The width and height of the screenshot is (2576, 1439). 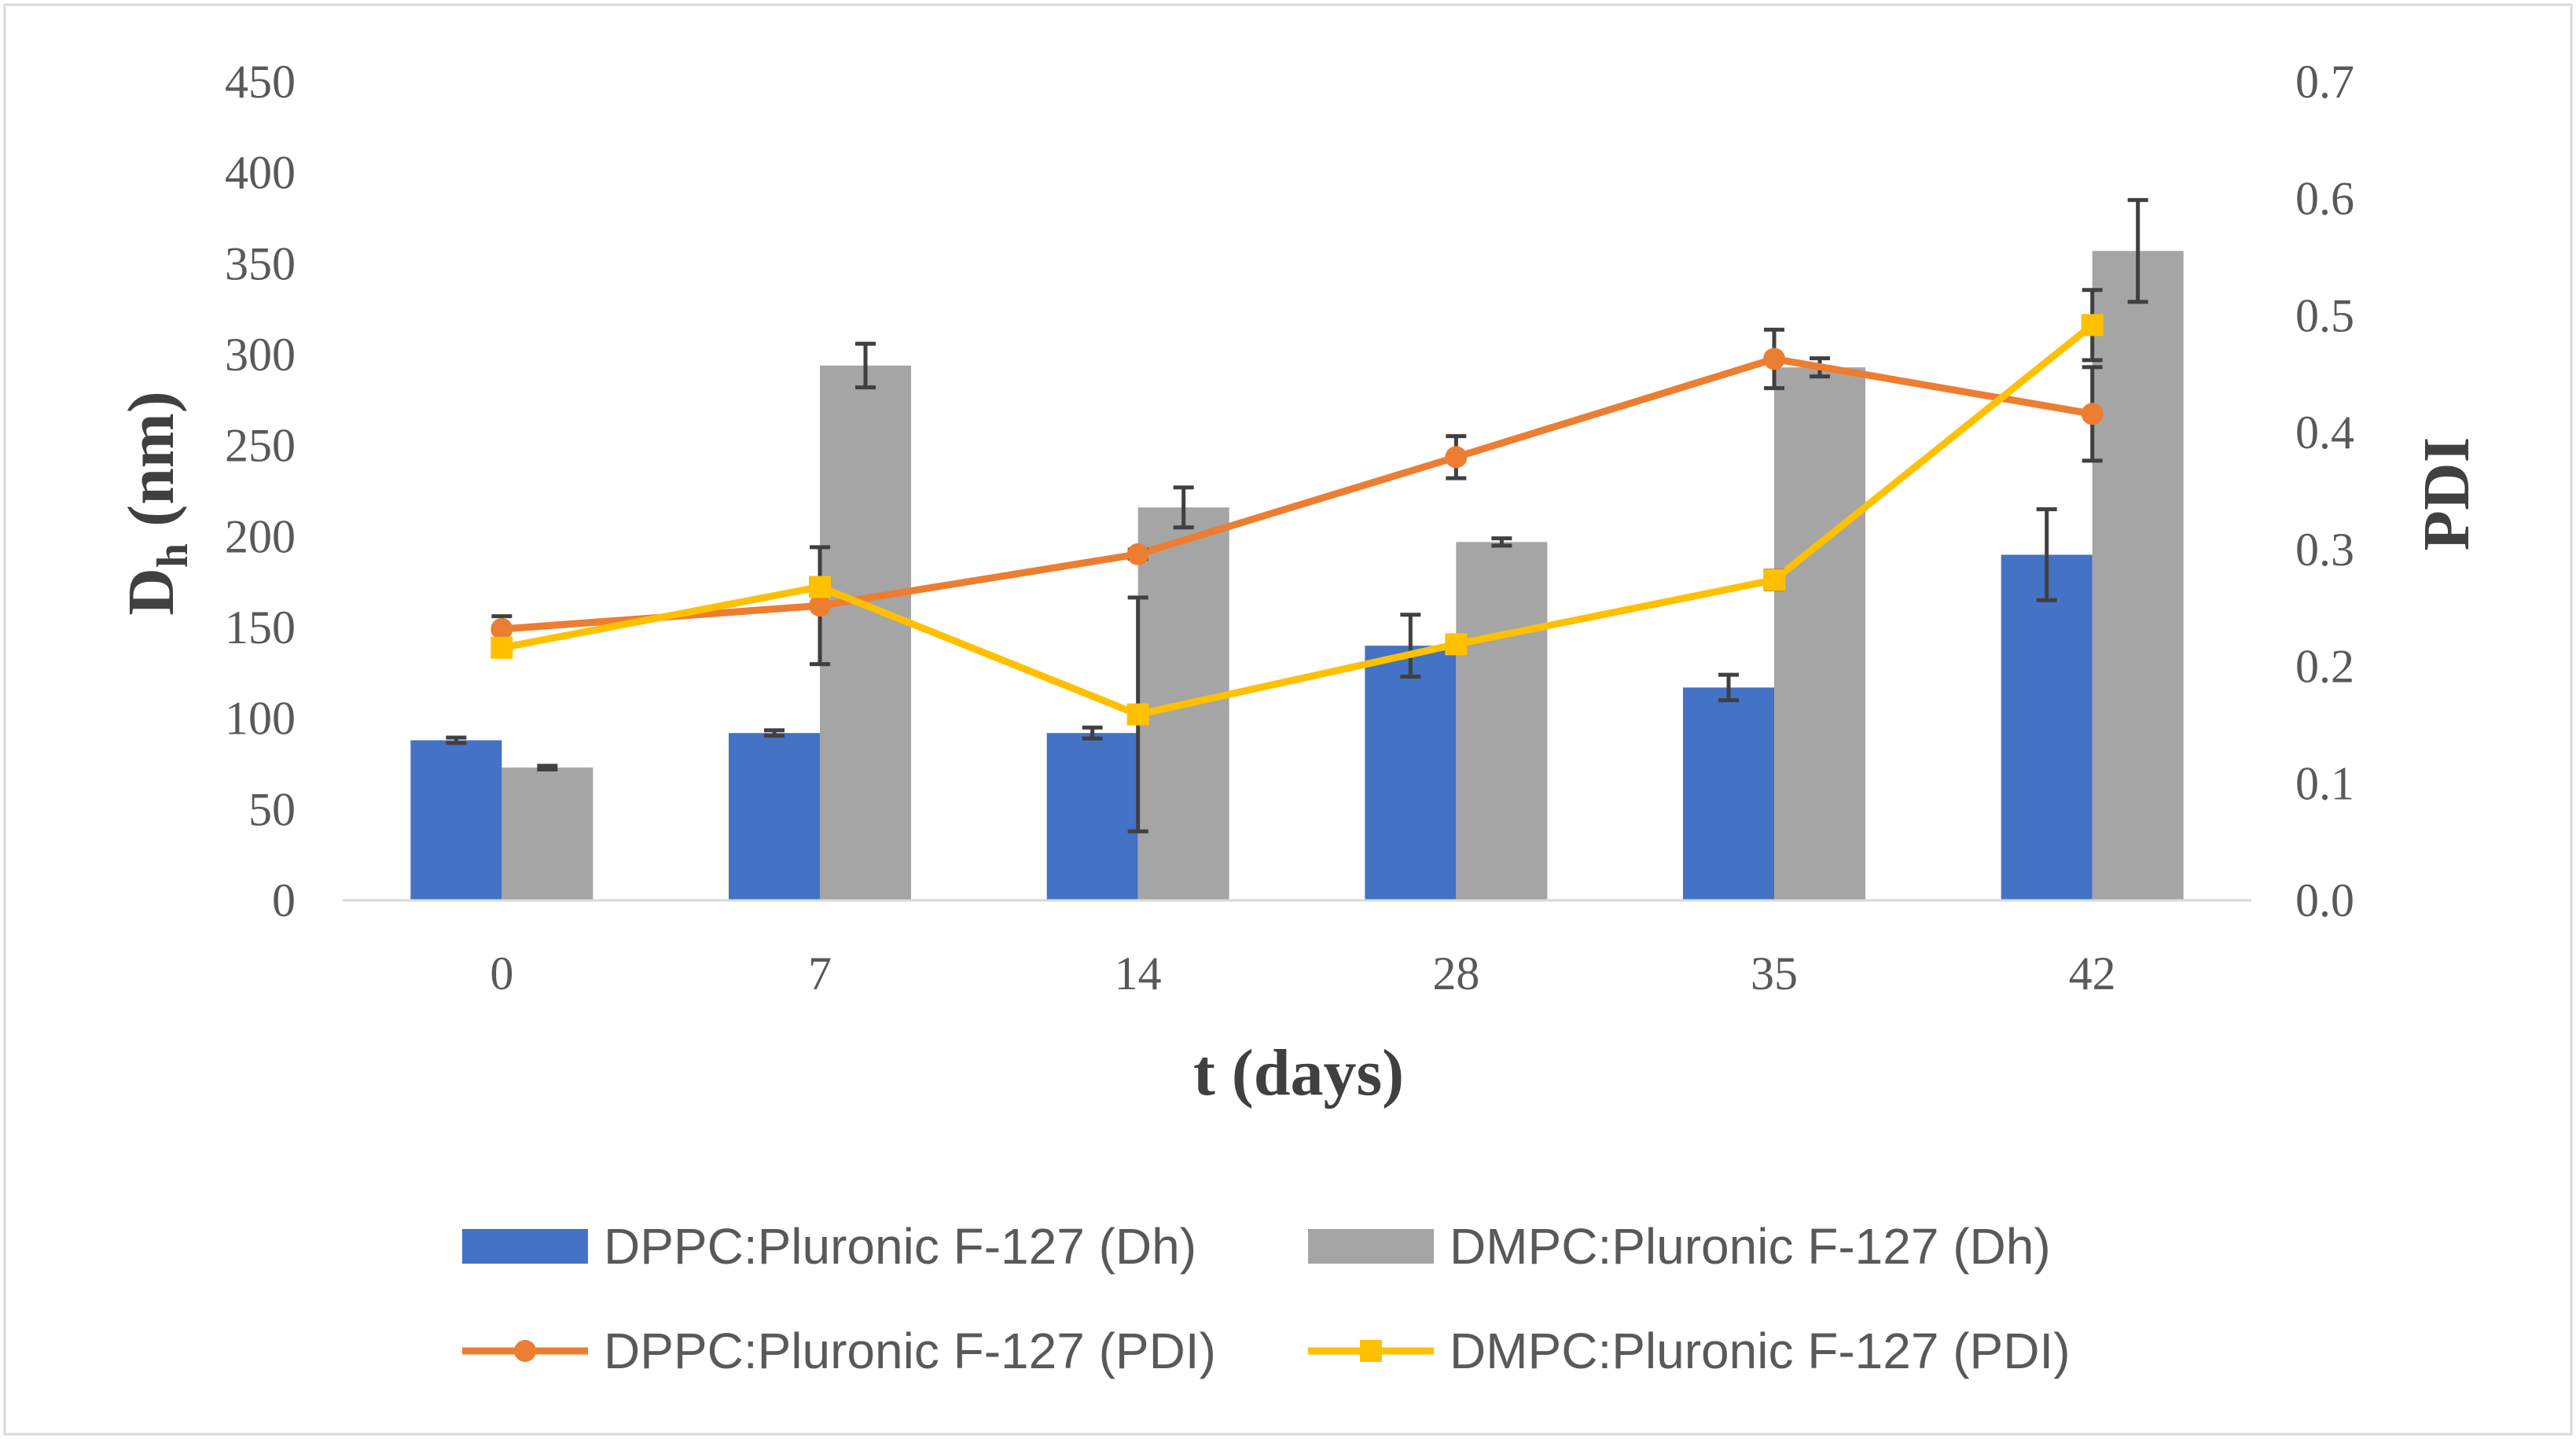 What do you see at coordinates (260, 263) in the screenshot?
I see `y-tick-label: 350` at bounding box center [260, 263].